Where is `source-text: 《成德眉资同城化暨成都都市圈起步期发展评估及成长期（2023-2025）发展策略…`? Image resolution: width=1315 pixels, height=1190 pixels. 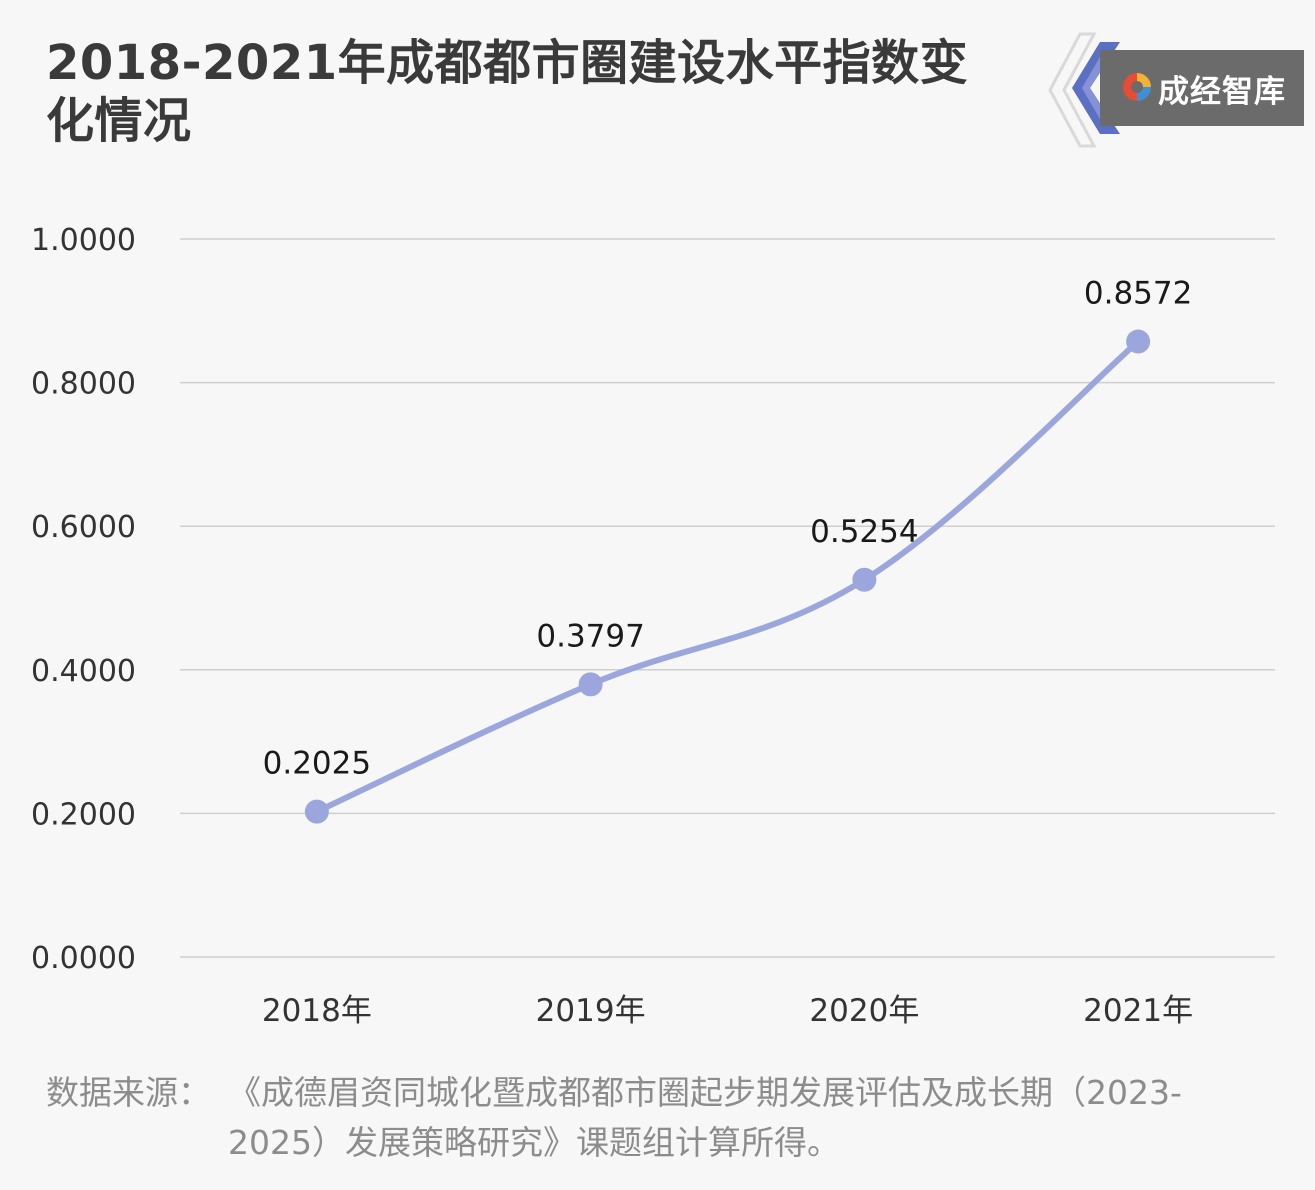 source-text: 《成德眉资同城化暨成都都市圈起步期发展评估及成长期（2023-2025）发展策略… is located at coordinates (705, 1117).